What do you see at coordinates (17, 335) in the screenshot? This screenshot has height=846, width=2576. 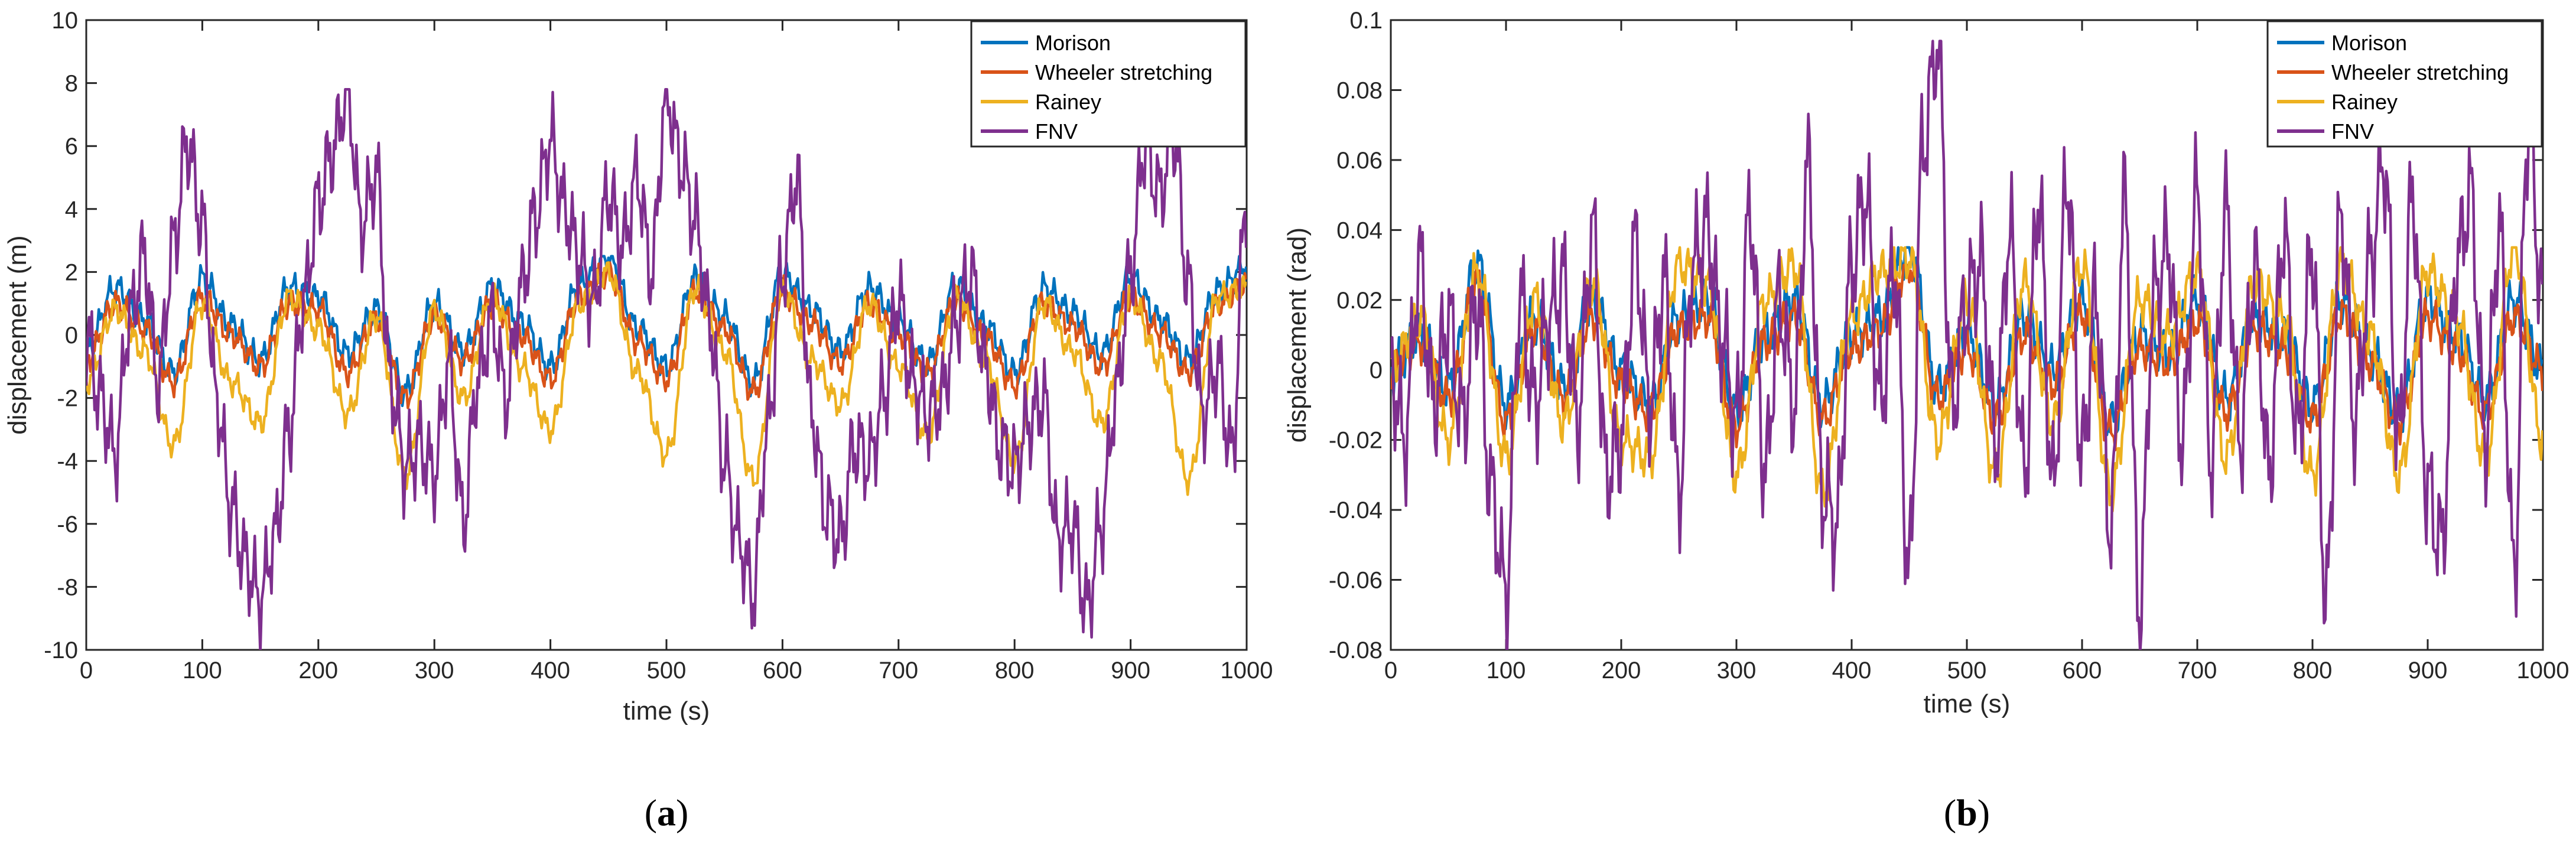 I see `y-axis-label-a: displacement (m)` at bounding box center [17, 335].